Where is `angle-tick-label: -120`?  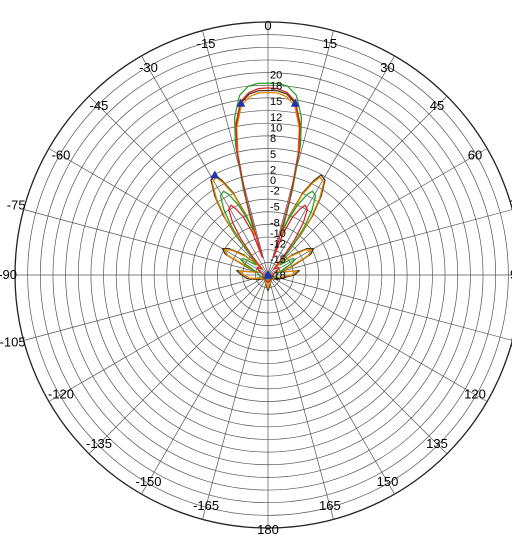 angle-tick-label: -120 is located at coordinates (61, 394).